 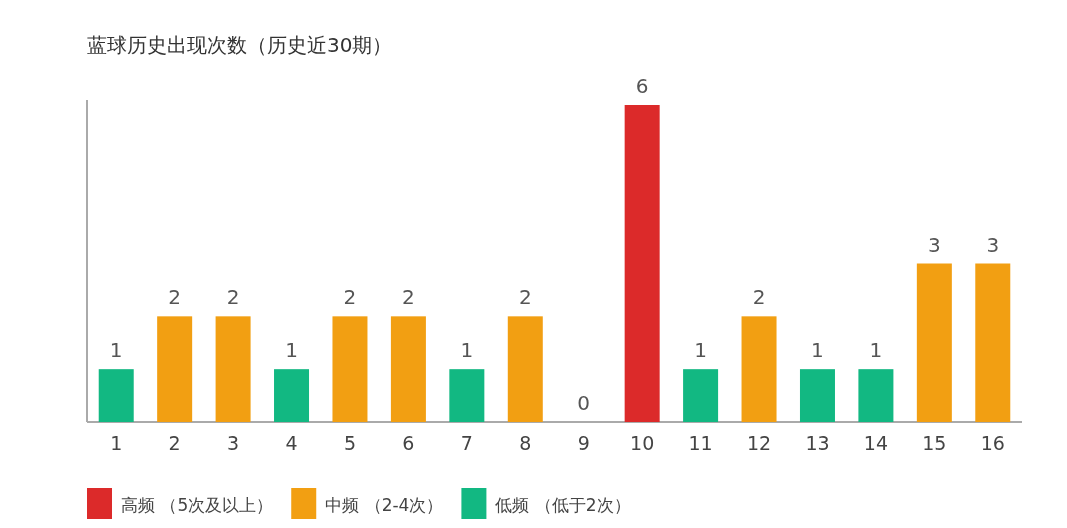 What do you see at coordinates (233, 443) in the screenshot?
I see `x-tick-label: 3` at bounding box center [233, 443].